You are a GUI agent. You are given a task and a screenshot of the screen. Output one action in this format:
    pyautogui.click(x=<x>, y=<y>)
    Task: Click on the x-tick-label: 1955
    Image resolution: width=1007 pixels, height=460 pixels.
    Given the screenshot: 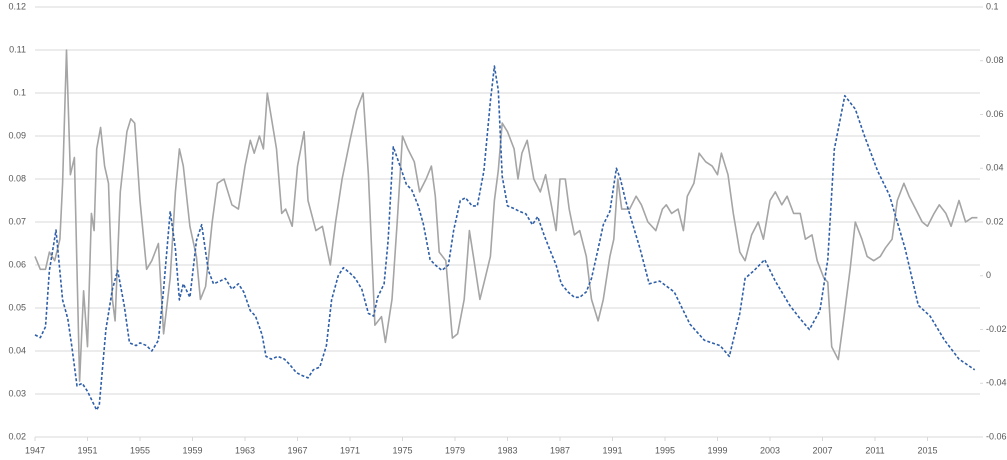 What is the action you would take?
    pyautogui.click(x=140, y=450)
    